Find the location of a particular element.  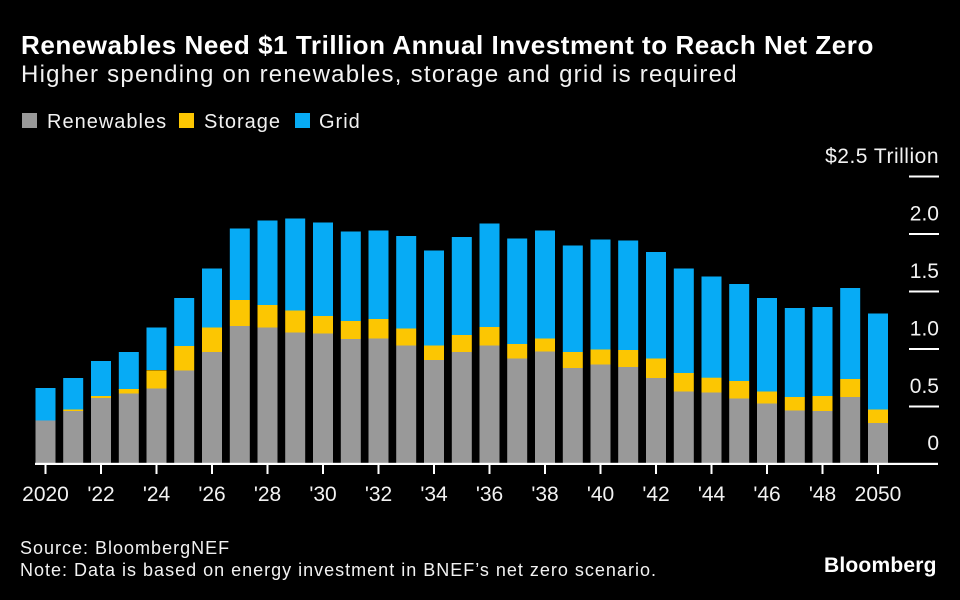

svg-text: '24 is located at coordinates (157, 494).